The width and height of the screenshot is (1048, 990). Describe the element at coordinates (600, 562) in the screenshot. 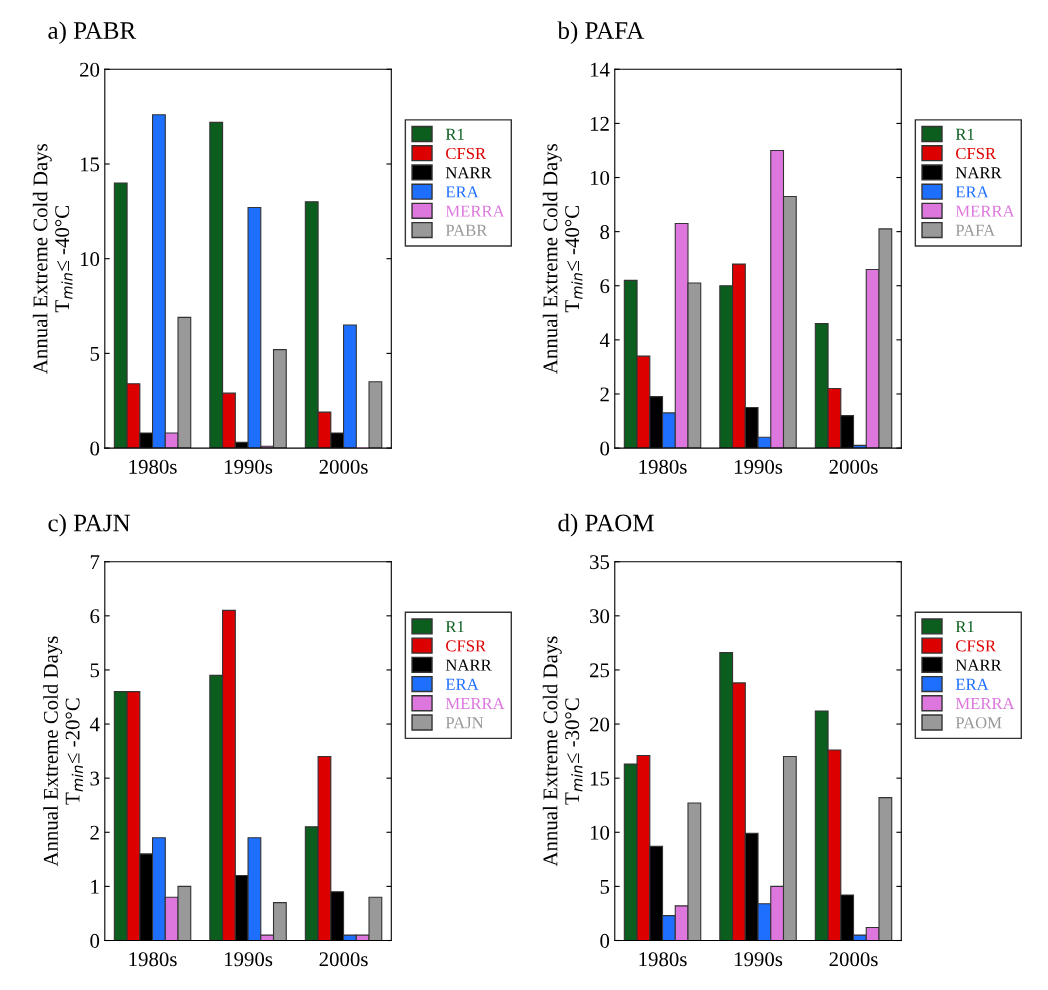

I see `y-tick-label: 35` at that location.